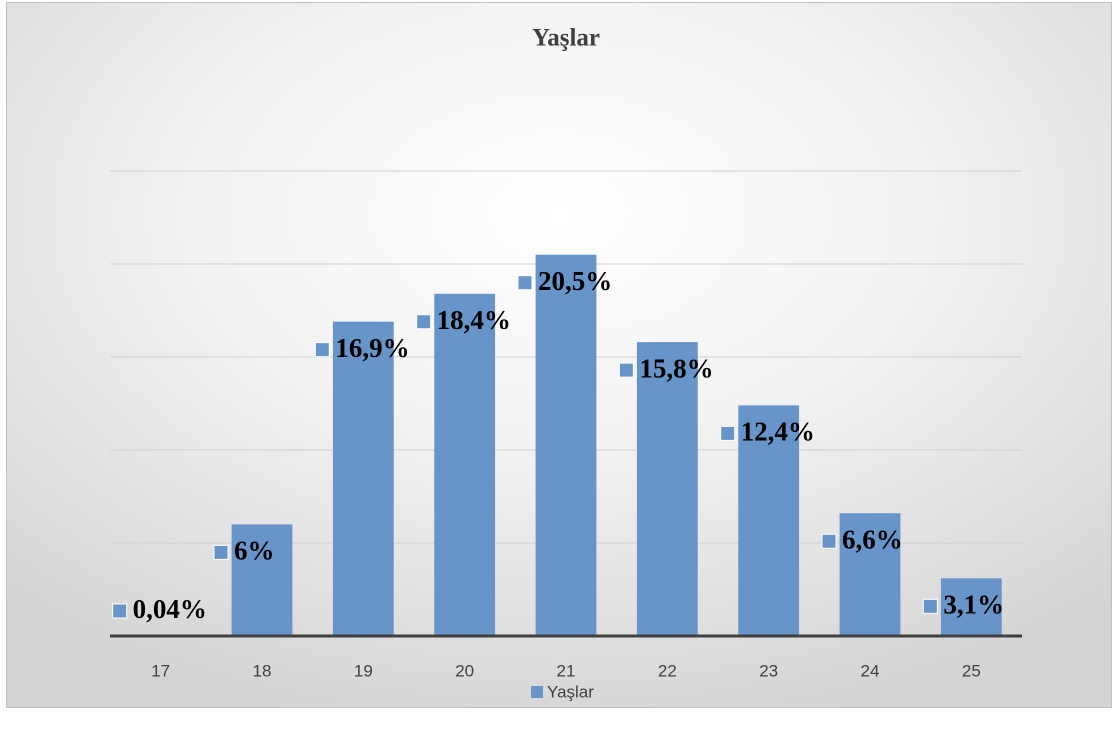 This screenshot has width=1119, height=735. Describe the element at coordinates (566, 670) in the screenshot. I see `x-tick-label: 21` at that location.